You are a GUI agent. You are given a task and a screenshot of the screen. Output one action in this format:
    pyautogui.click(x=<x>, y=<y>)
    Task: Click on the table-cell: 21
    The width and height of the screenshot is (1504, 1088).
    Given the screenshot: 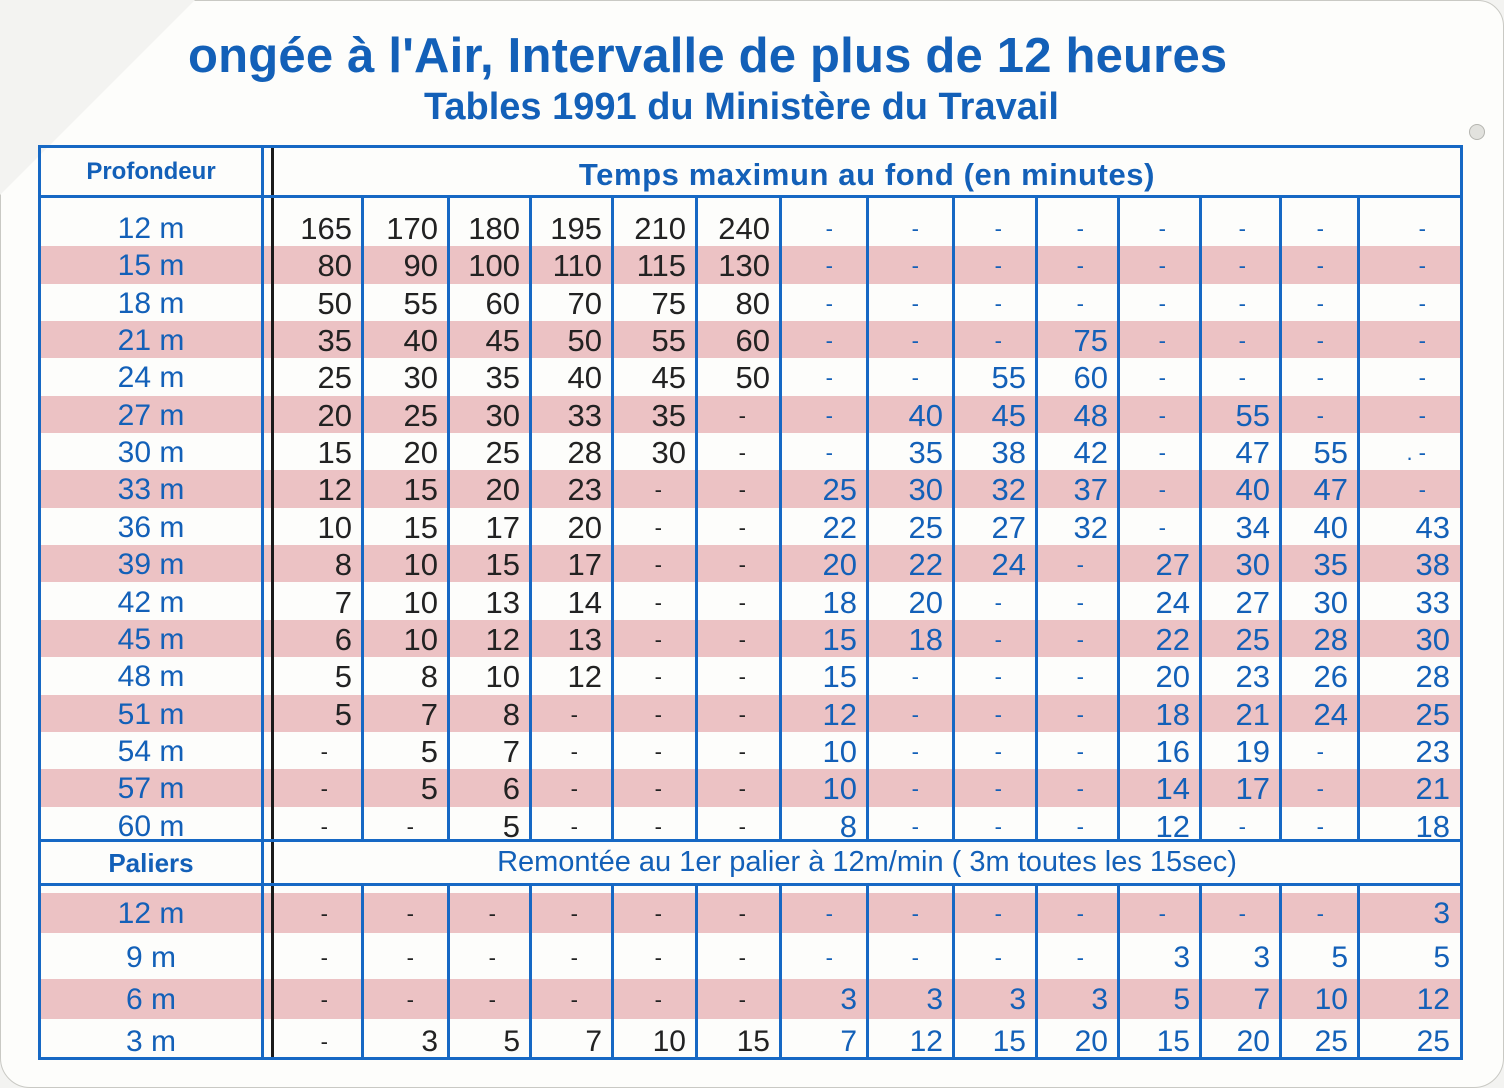 What is the action you would take?
    pyautogui.click(x=1252, y=714)
    